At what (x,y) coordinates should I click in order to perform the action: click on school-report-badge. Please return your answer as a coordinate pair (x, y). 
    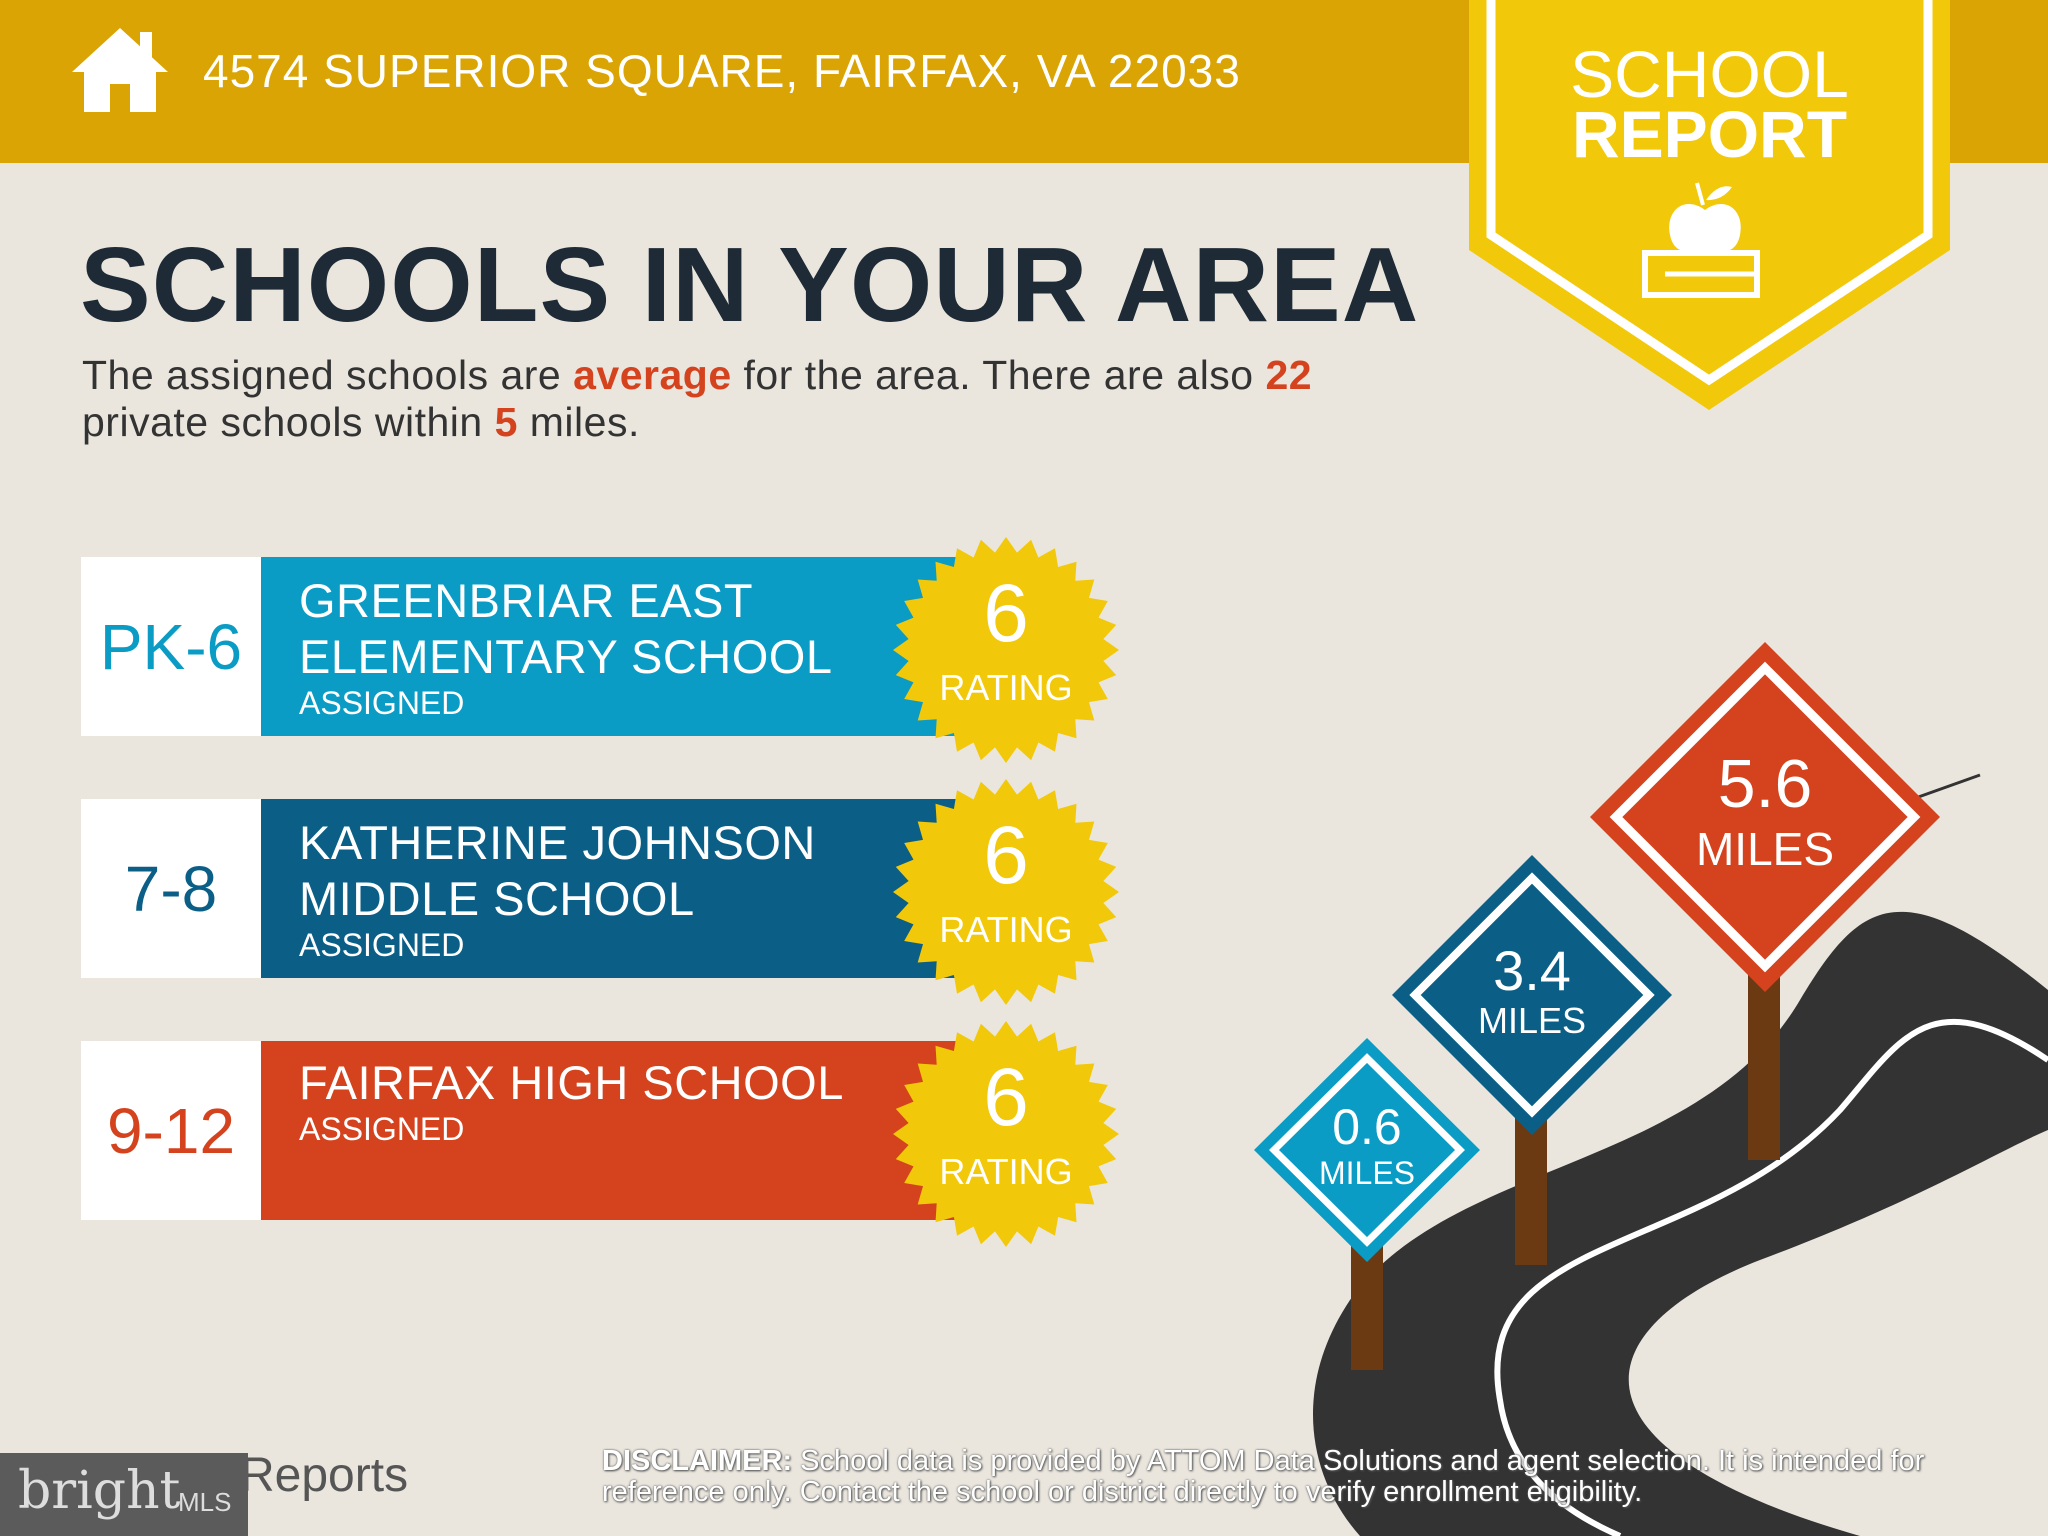
    Looking at the image, I should click on (1709, 205).